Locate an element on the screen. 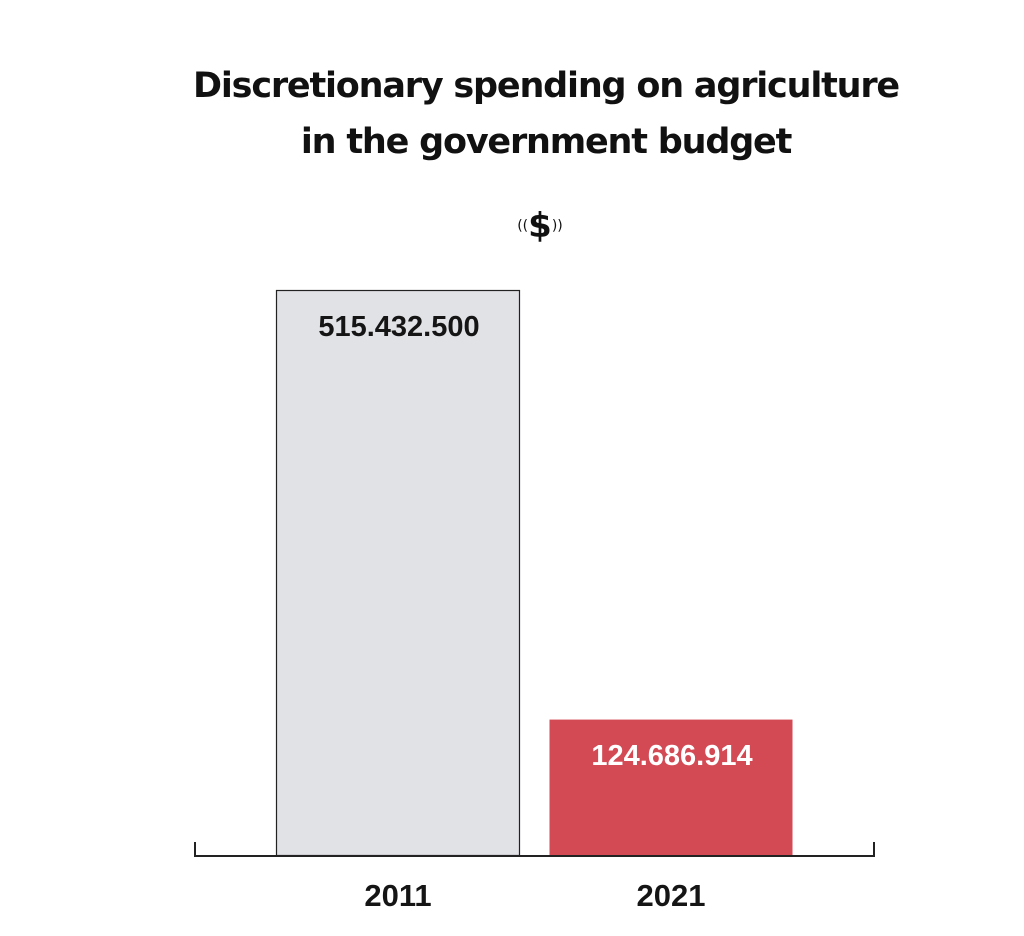 Image resolution: width=1024 pixels, height=936 pixels. chart-title-line-2: in the government budget is located at coordinates (546, 142).